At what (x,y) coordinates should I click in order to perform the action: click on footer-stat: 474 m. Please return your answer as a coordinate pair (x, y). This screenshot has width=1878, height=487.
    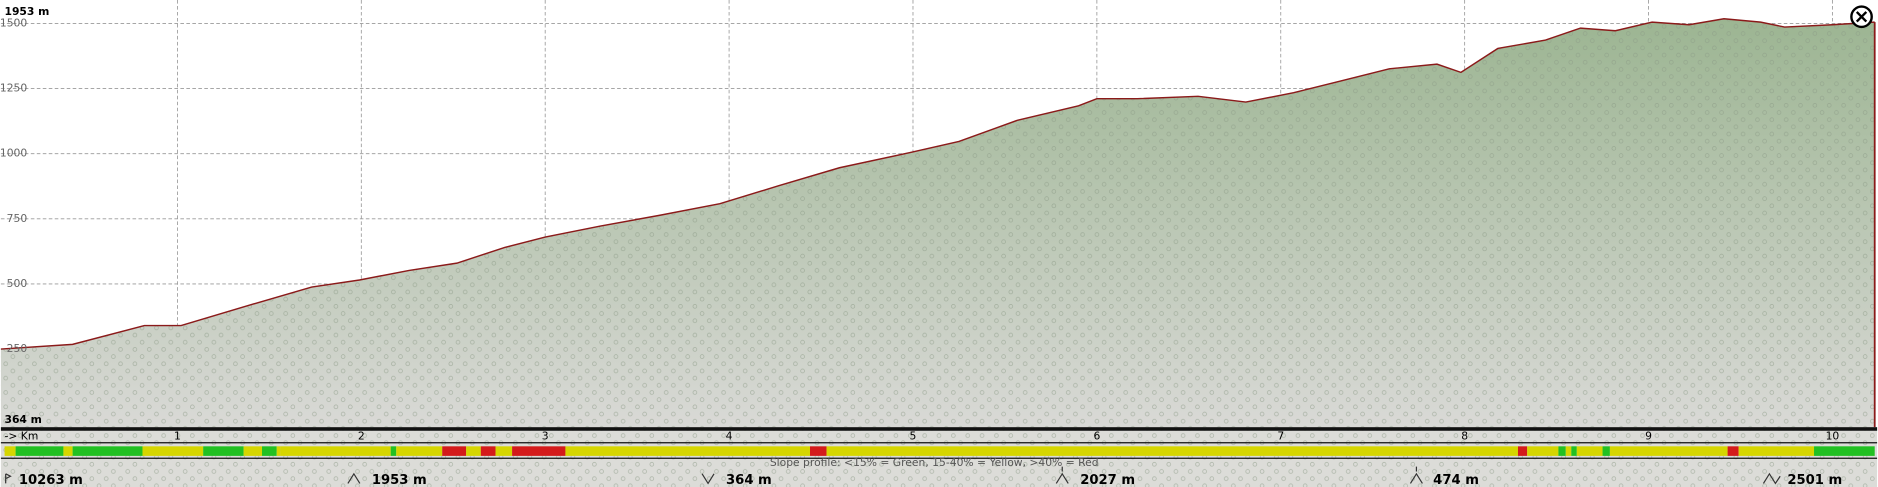
    Looking at the image, I should click on (1456, 480).